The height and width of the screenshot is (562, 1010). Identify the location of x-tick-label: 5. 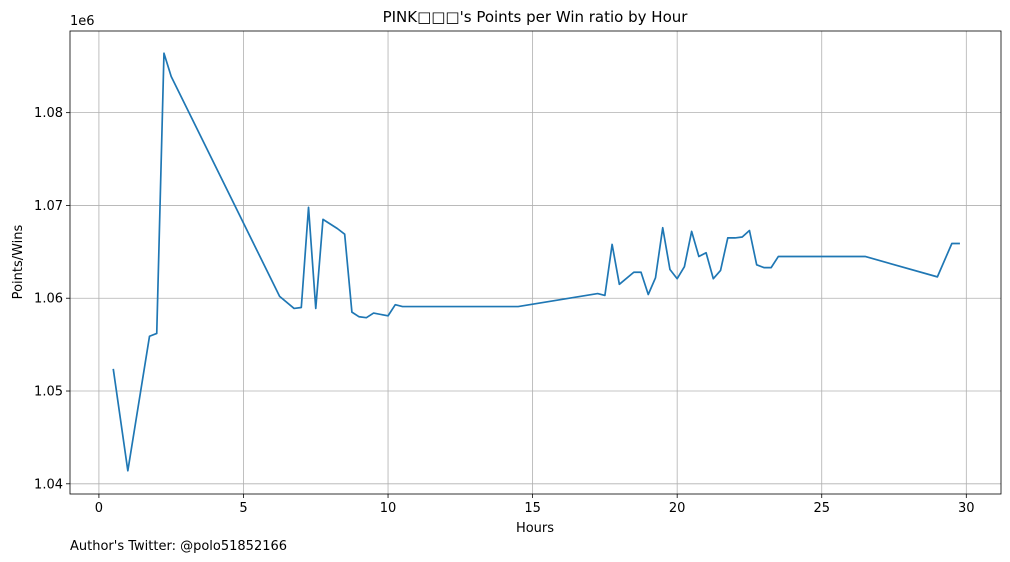
(243, 508).